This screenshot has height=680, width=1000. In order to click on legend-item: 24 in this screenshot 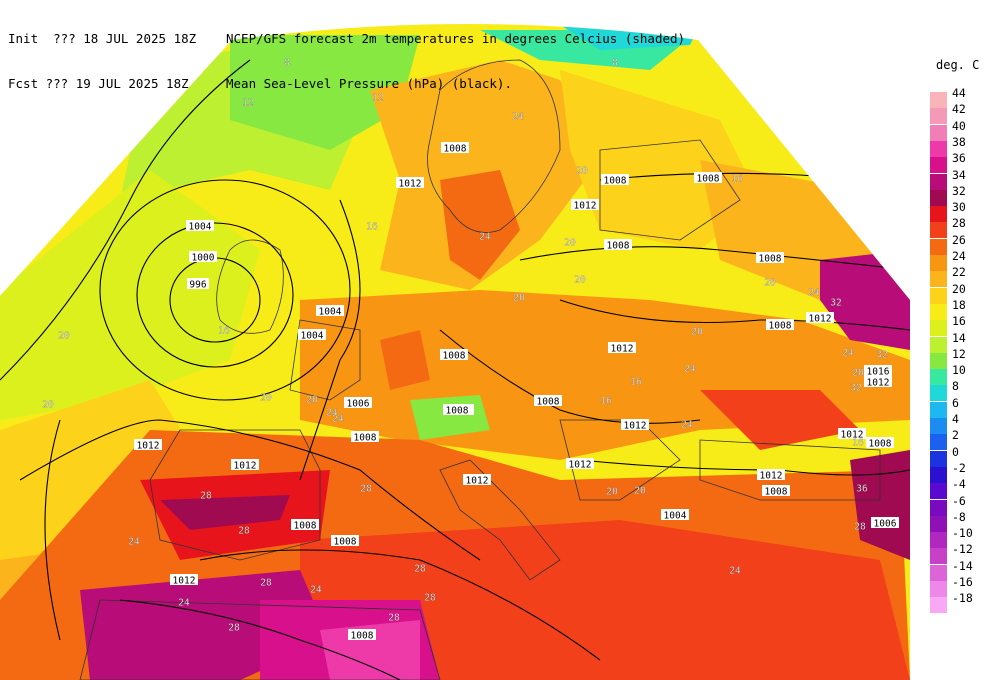, I will do `click(965, 260)`.